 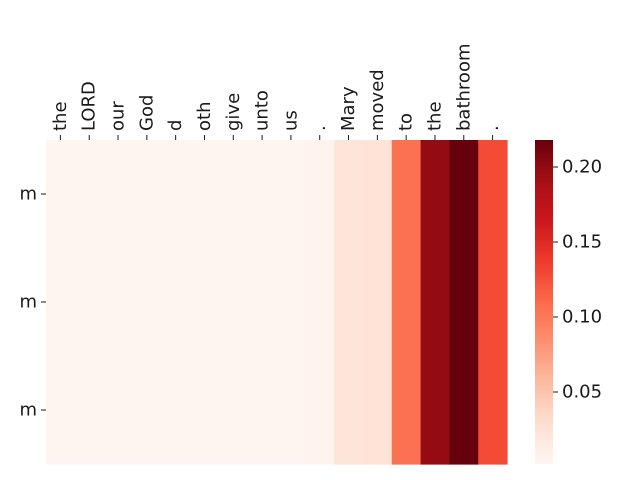 I want to click on x-tick-label: us, so click(x=290, y=120).